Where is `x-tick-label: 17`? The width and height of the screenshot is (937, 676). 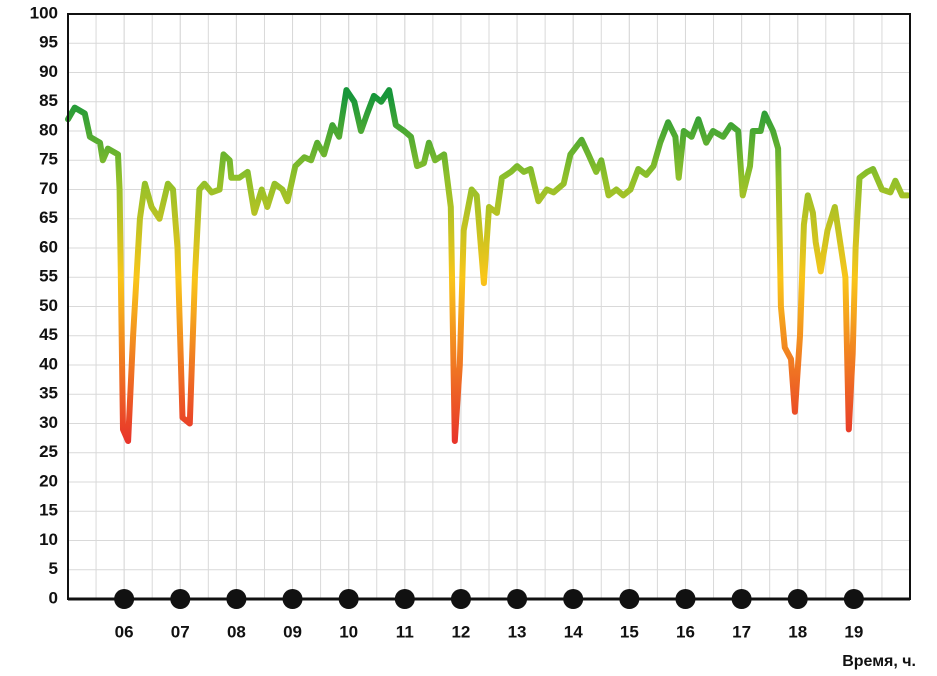
x-tick-label: 17 is located at coordinates (741, 631).